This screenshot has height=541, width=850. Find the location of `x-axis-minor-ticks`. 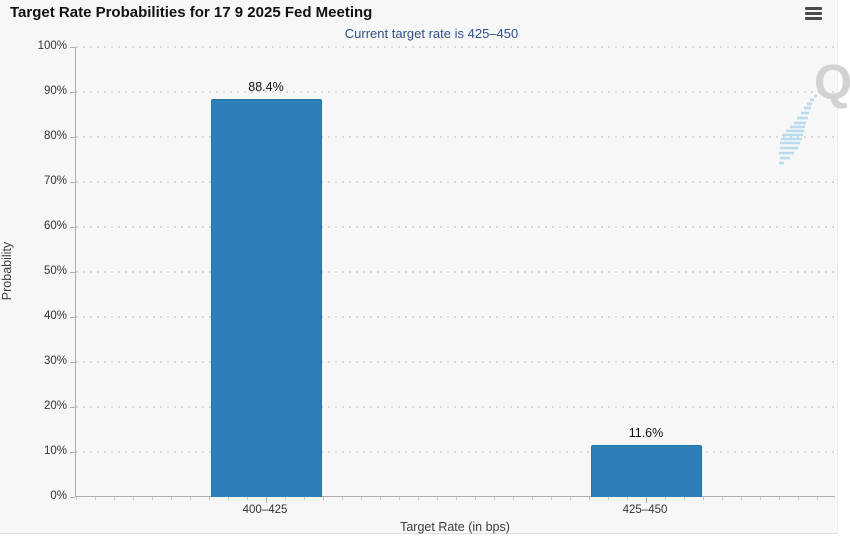

x-axis-minor-ticks is located at coordinates (455, 498).